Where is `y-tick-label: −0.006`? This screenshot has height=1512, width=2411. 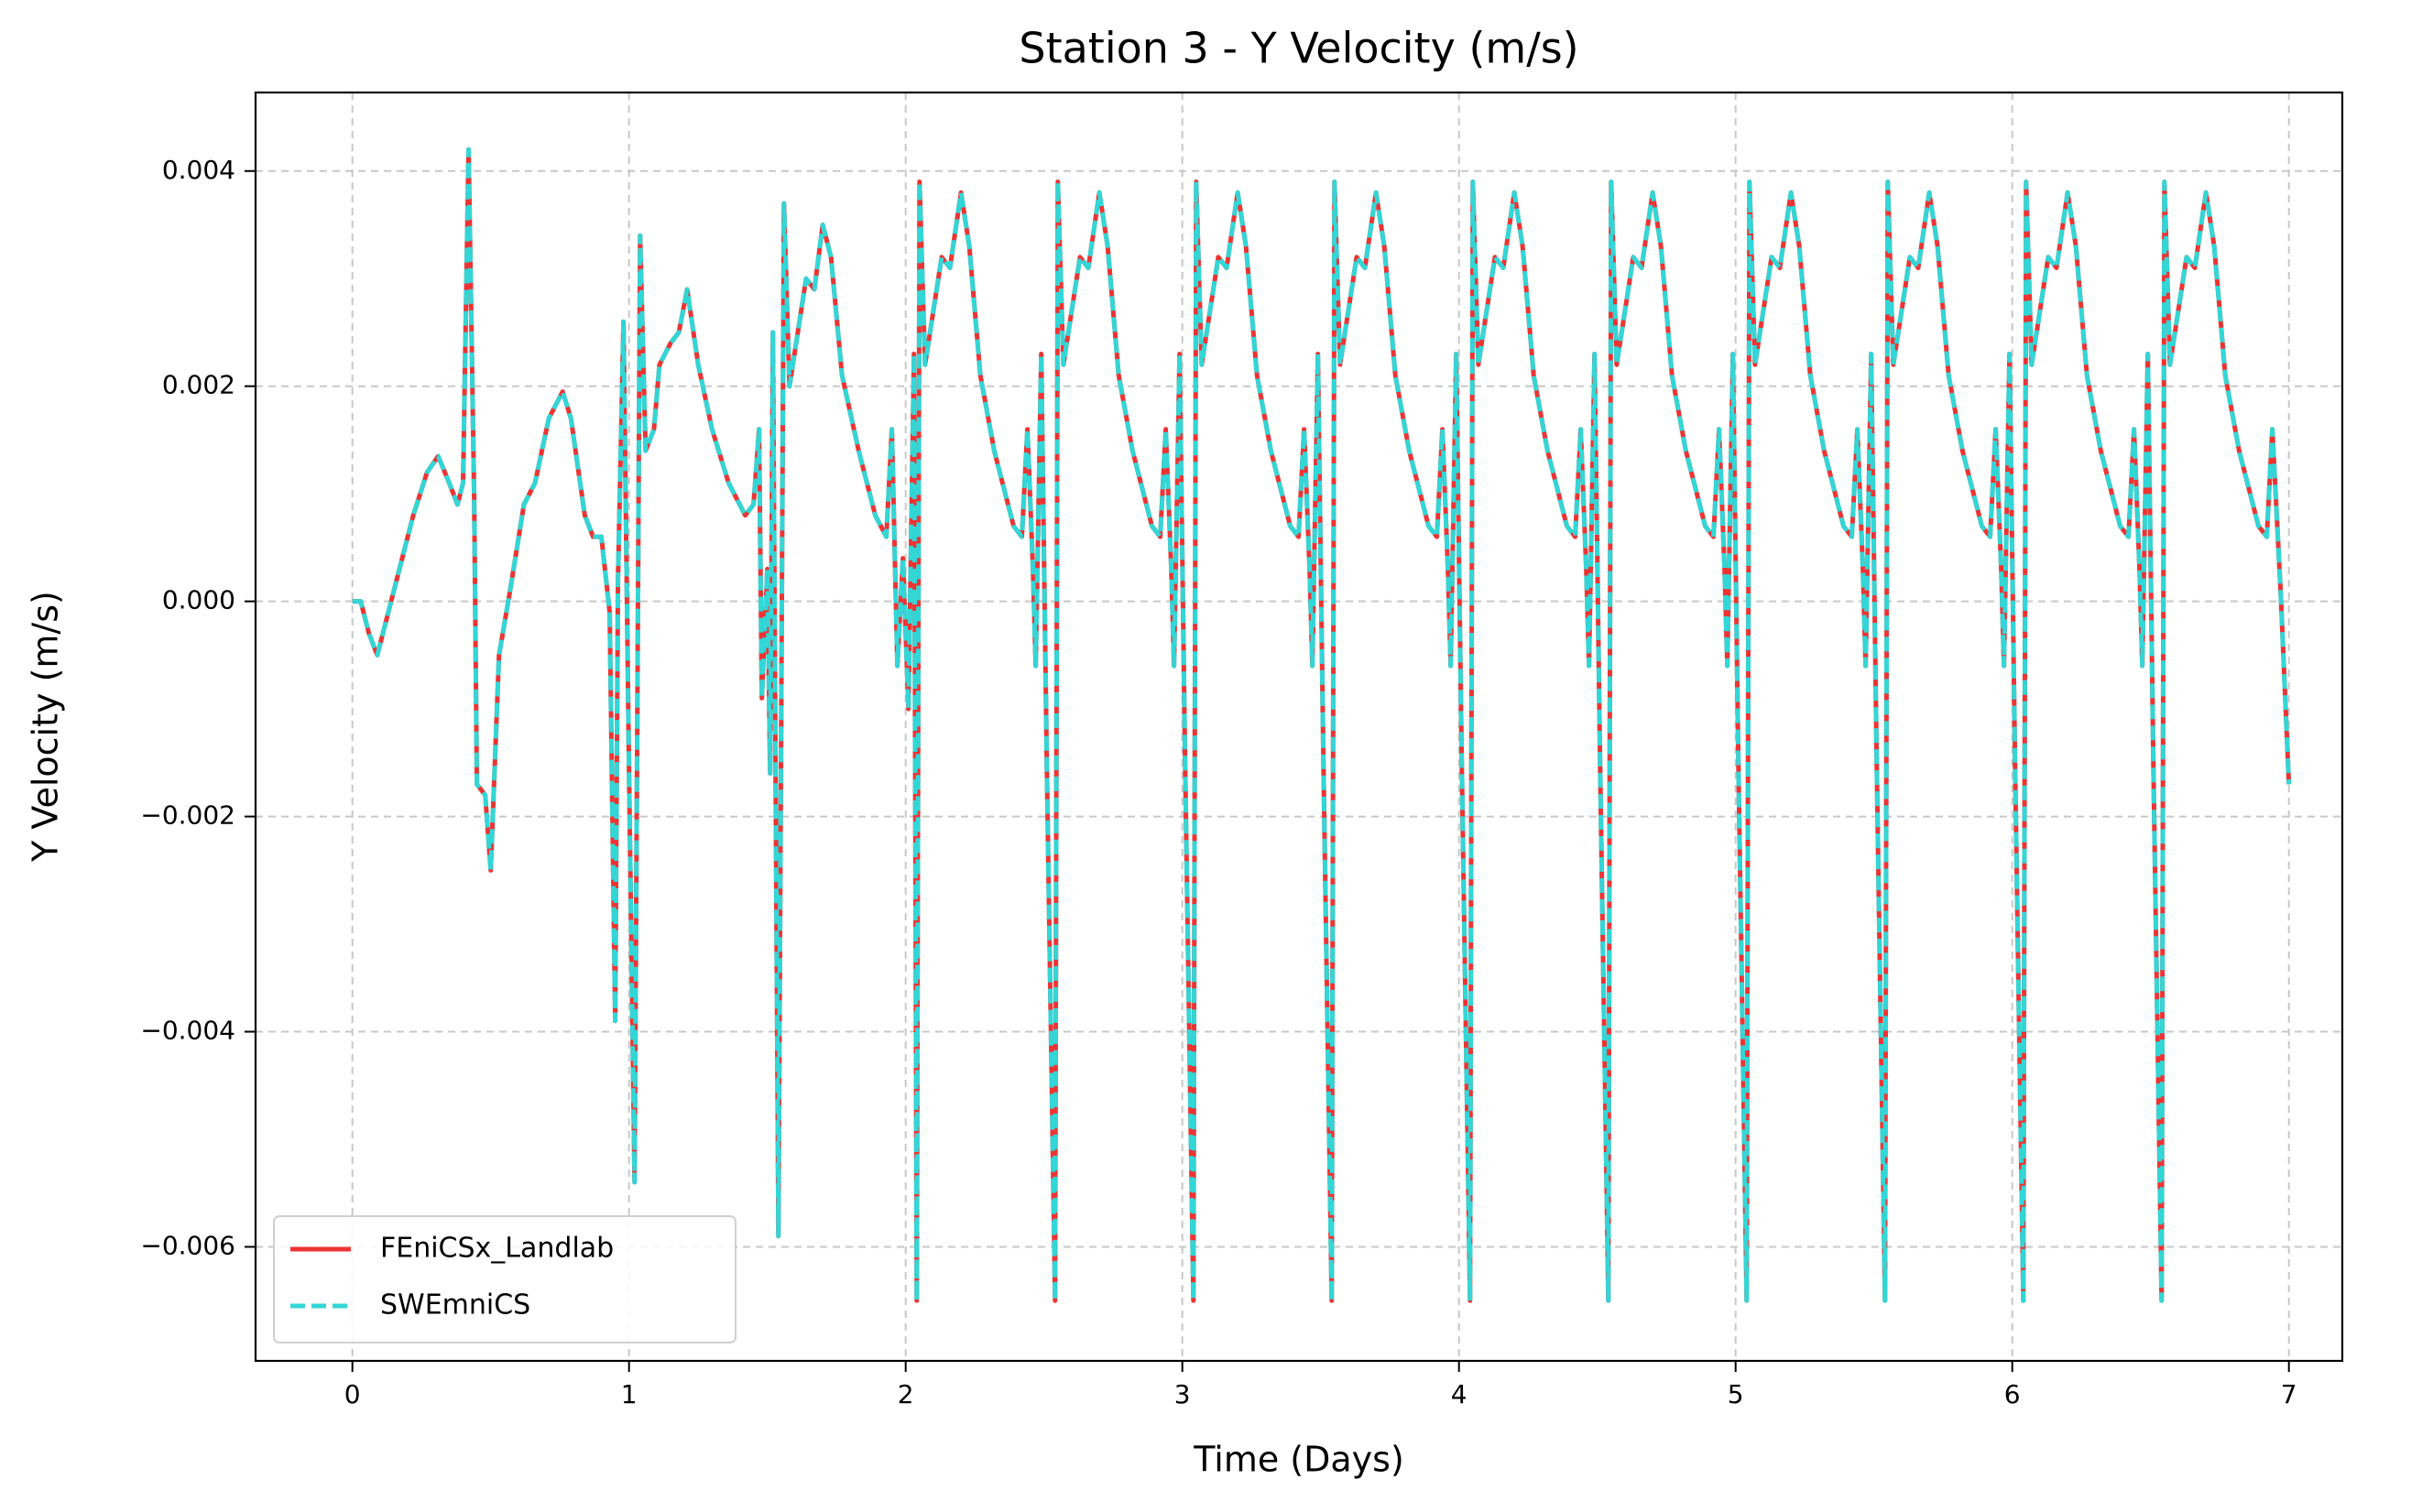
y-tick-label: −0.006 is located at coordinates (187, 1245).